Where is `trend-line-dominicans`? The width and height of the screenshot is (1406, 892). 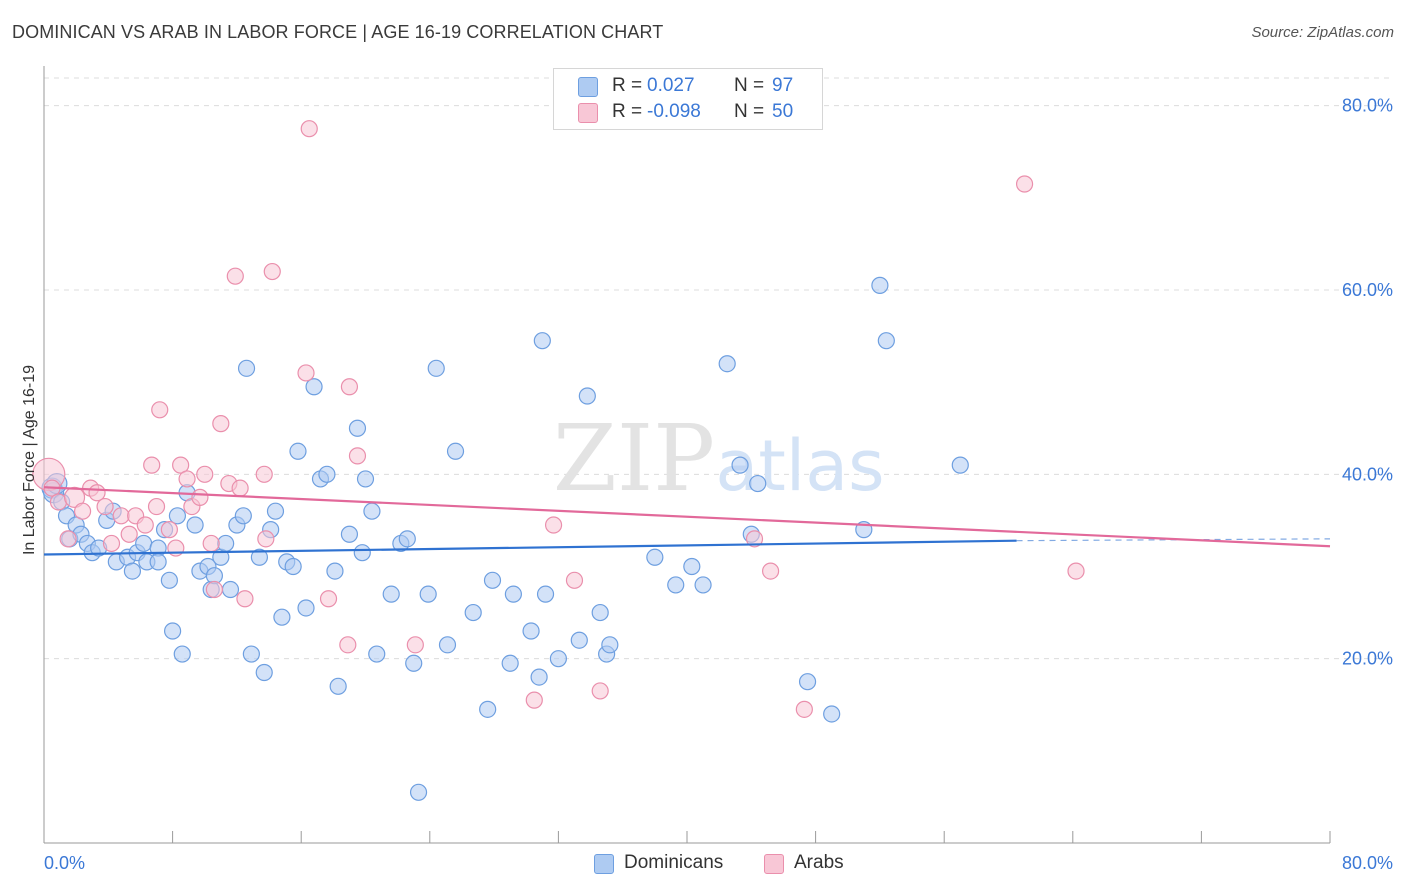 trend-line-dominicans is located at coordinates (530, 547).